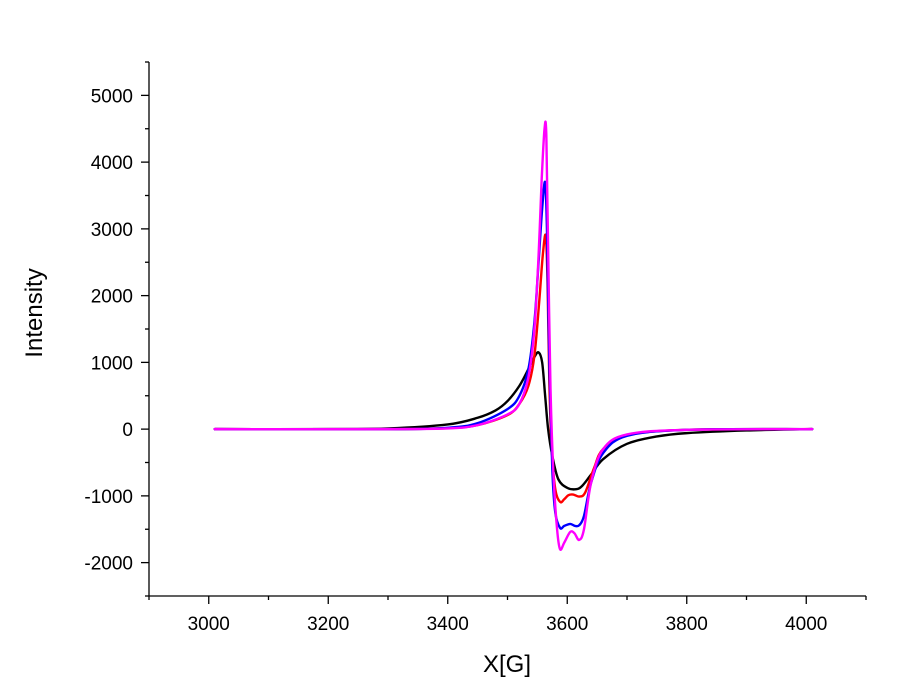 The width and height of the screenshot is (900, 689). Describe the element at coordinates (507, 664) in the screenshot. I see `x-axis-title: X[G]` at that location.